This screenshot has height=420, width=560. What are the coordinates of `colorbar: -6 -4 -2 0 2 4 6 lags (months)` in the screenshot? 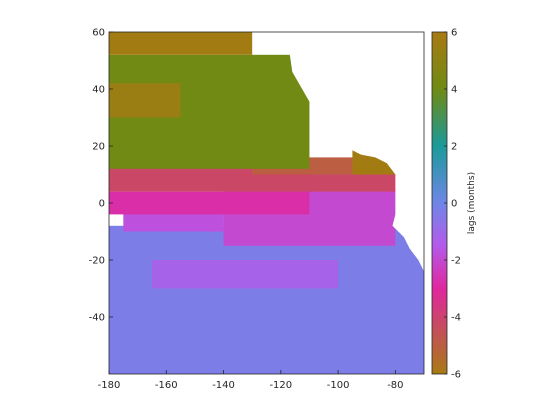 It's located at (454, 204).